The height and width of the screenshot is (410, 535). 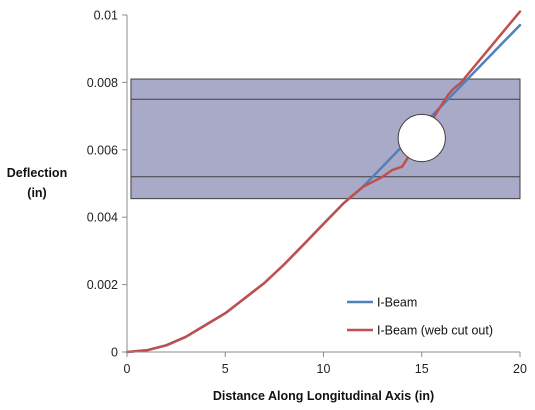 I want to click on x-tick-label: 0, so click(x=127, y=369).